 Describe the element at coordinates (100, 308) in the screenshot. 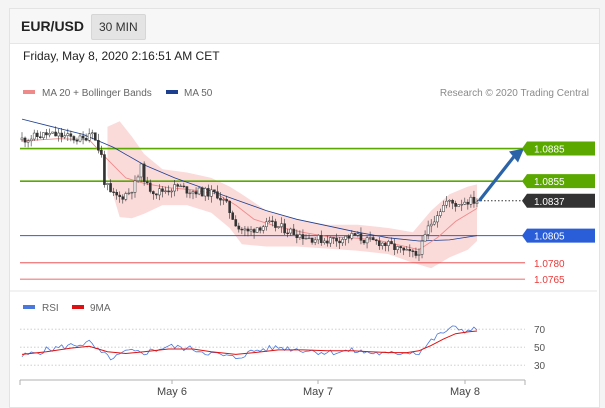

I see `ma9-legend-label: 9MA` at that location.